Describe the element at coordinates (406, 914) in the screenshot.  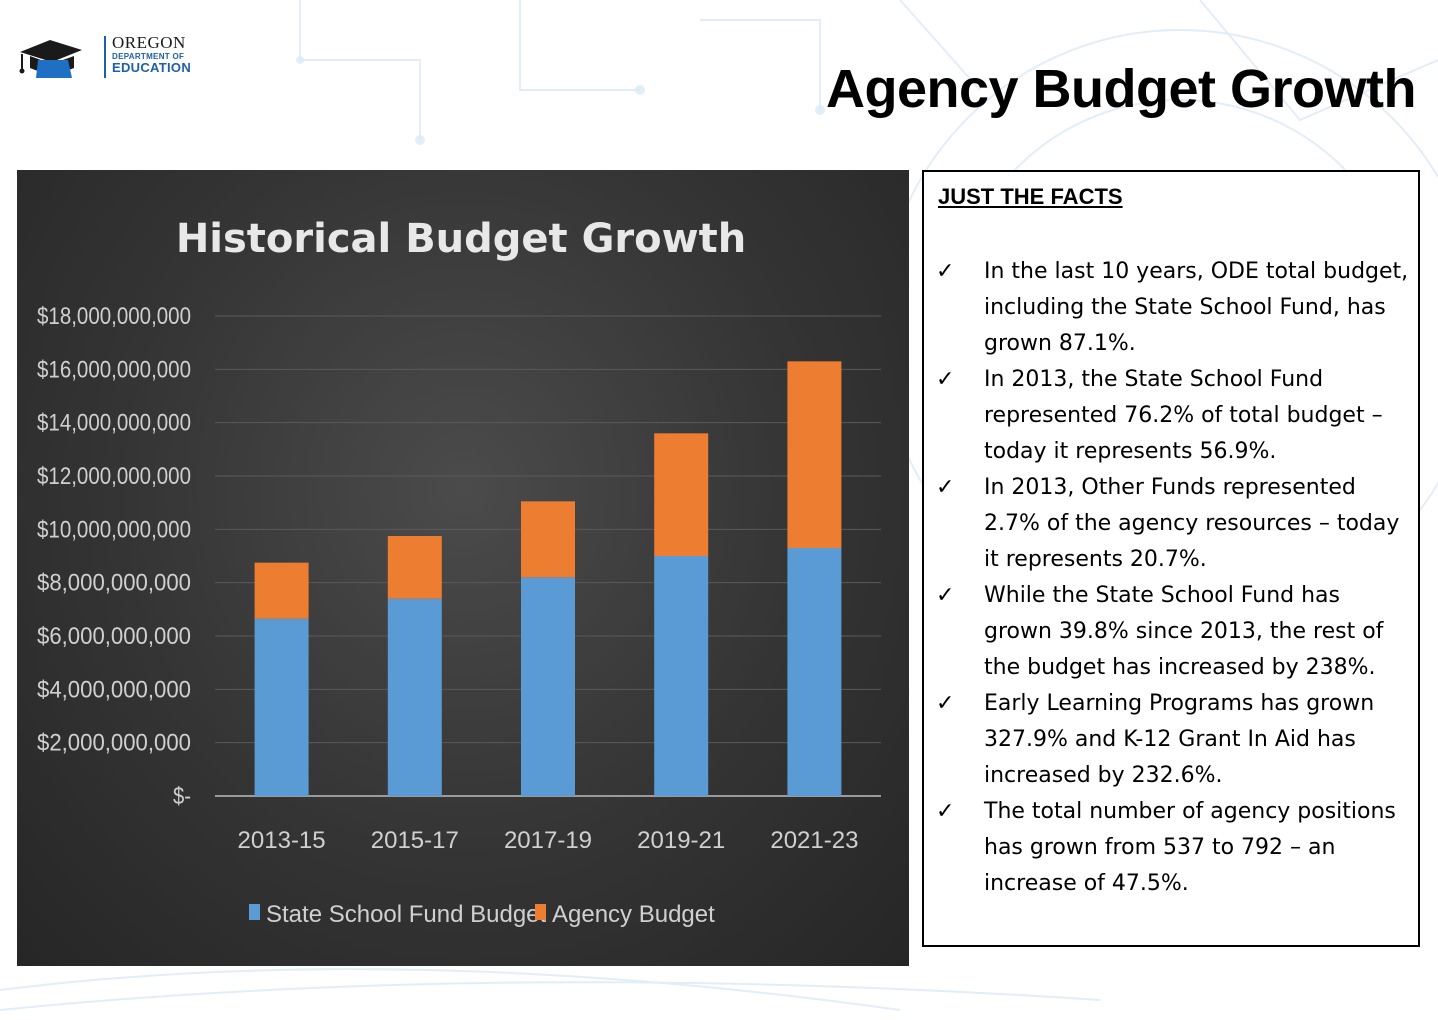
I see `legend-state-school-fund-label: State School Fund Budget` at that location.